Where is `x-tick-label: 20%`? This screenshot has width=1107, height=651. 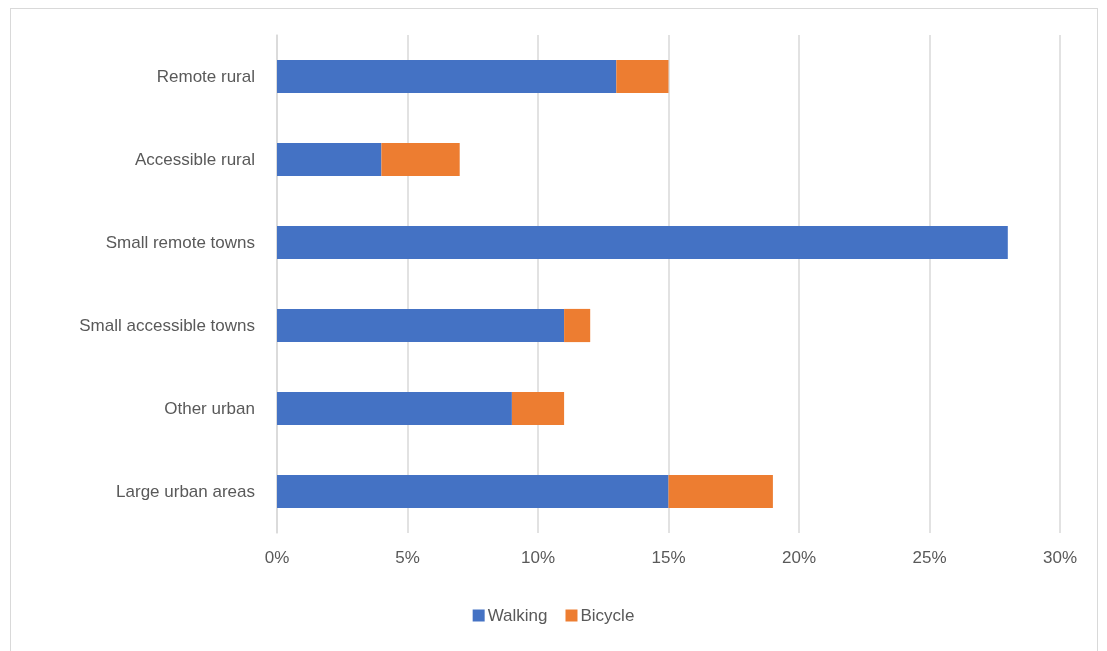 x-tick-label: 20% is located at coordinates (799, 557).